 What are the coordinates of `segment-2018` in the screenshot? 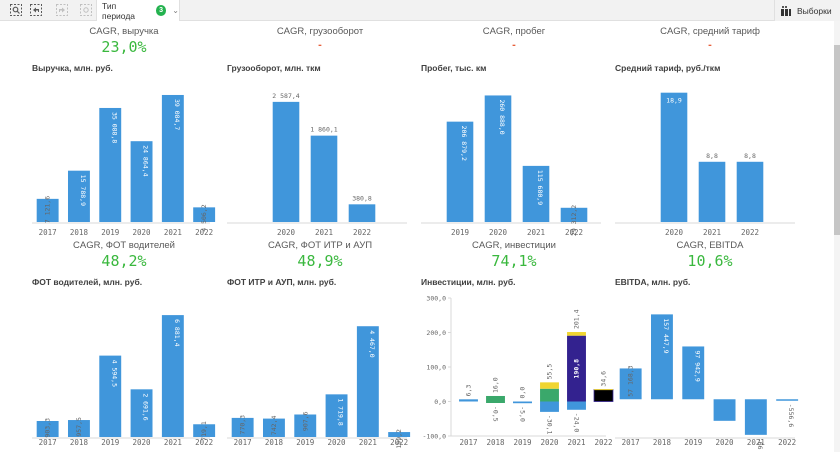 It's located at (495, 398).